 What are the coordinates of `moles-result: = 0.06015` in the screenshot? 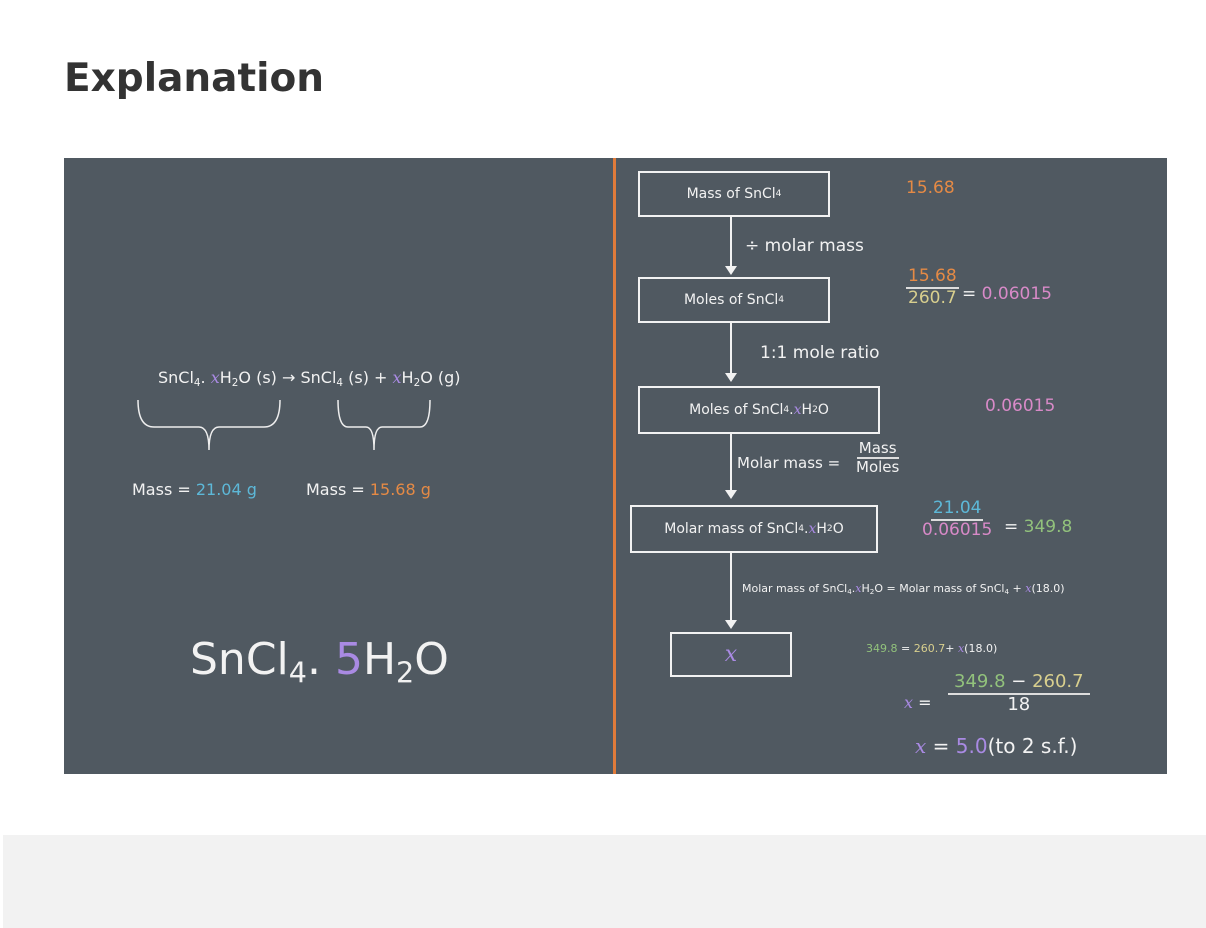 It's located at (1007, 294).